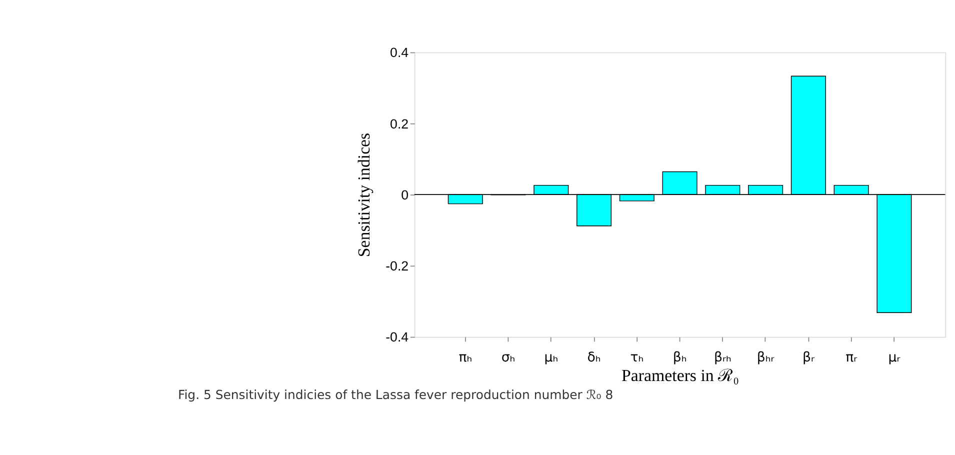 Image resolution: width=955 pixels, height=455 pixels. Describe the element at coordinates (397, 266) in the screenshot. I see `y-tick-label: -0.2` at that location.